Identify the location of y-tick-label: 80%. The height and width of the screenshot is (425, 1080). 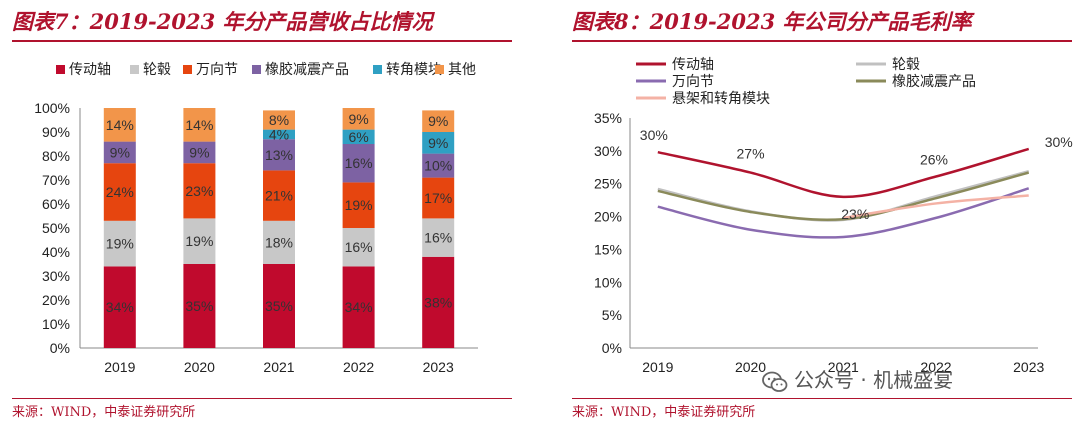
(56, 156).